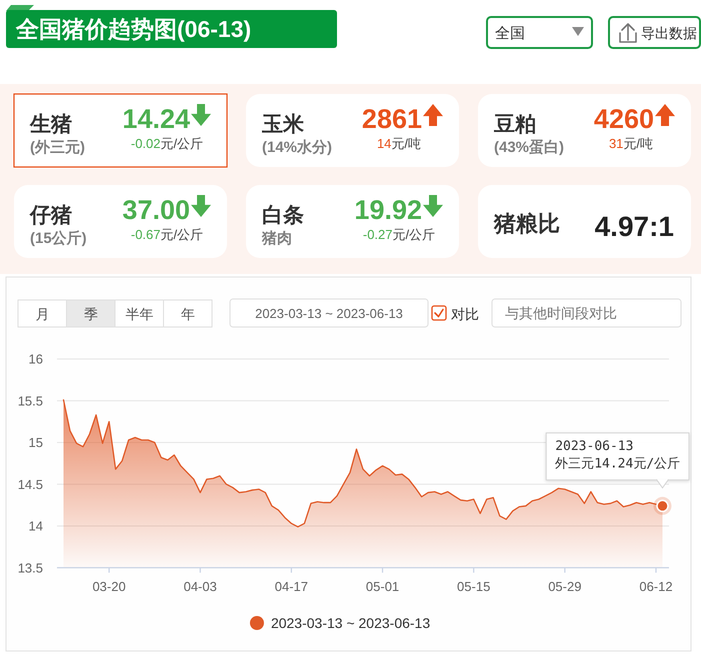 Image resolution: width=701 pixels, height=656 pixels. I want to click on text: (15公斤), so click(58, 238).